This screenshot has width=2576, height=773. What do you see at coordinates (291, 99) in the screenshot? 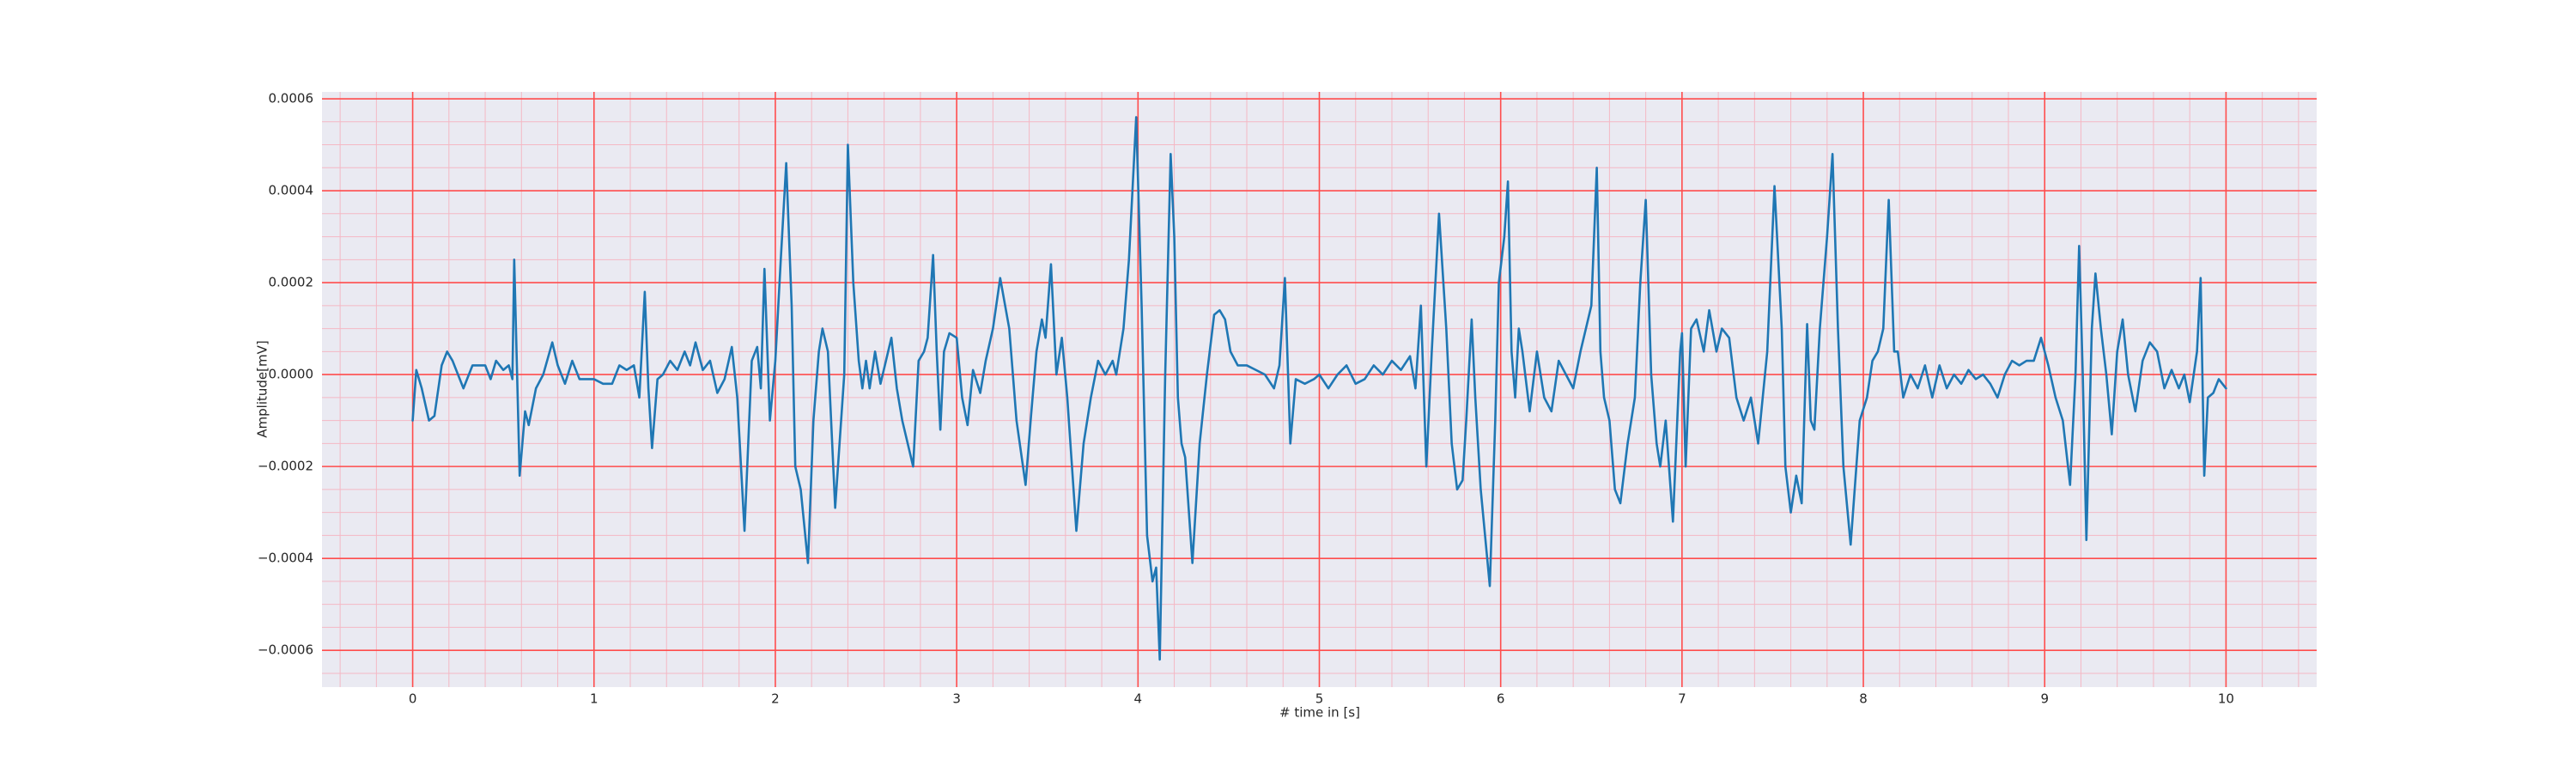
I see `y-tick-label: 0.0006` at bounding box center [291, 99].